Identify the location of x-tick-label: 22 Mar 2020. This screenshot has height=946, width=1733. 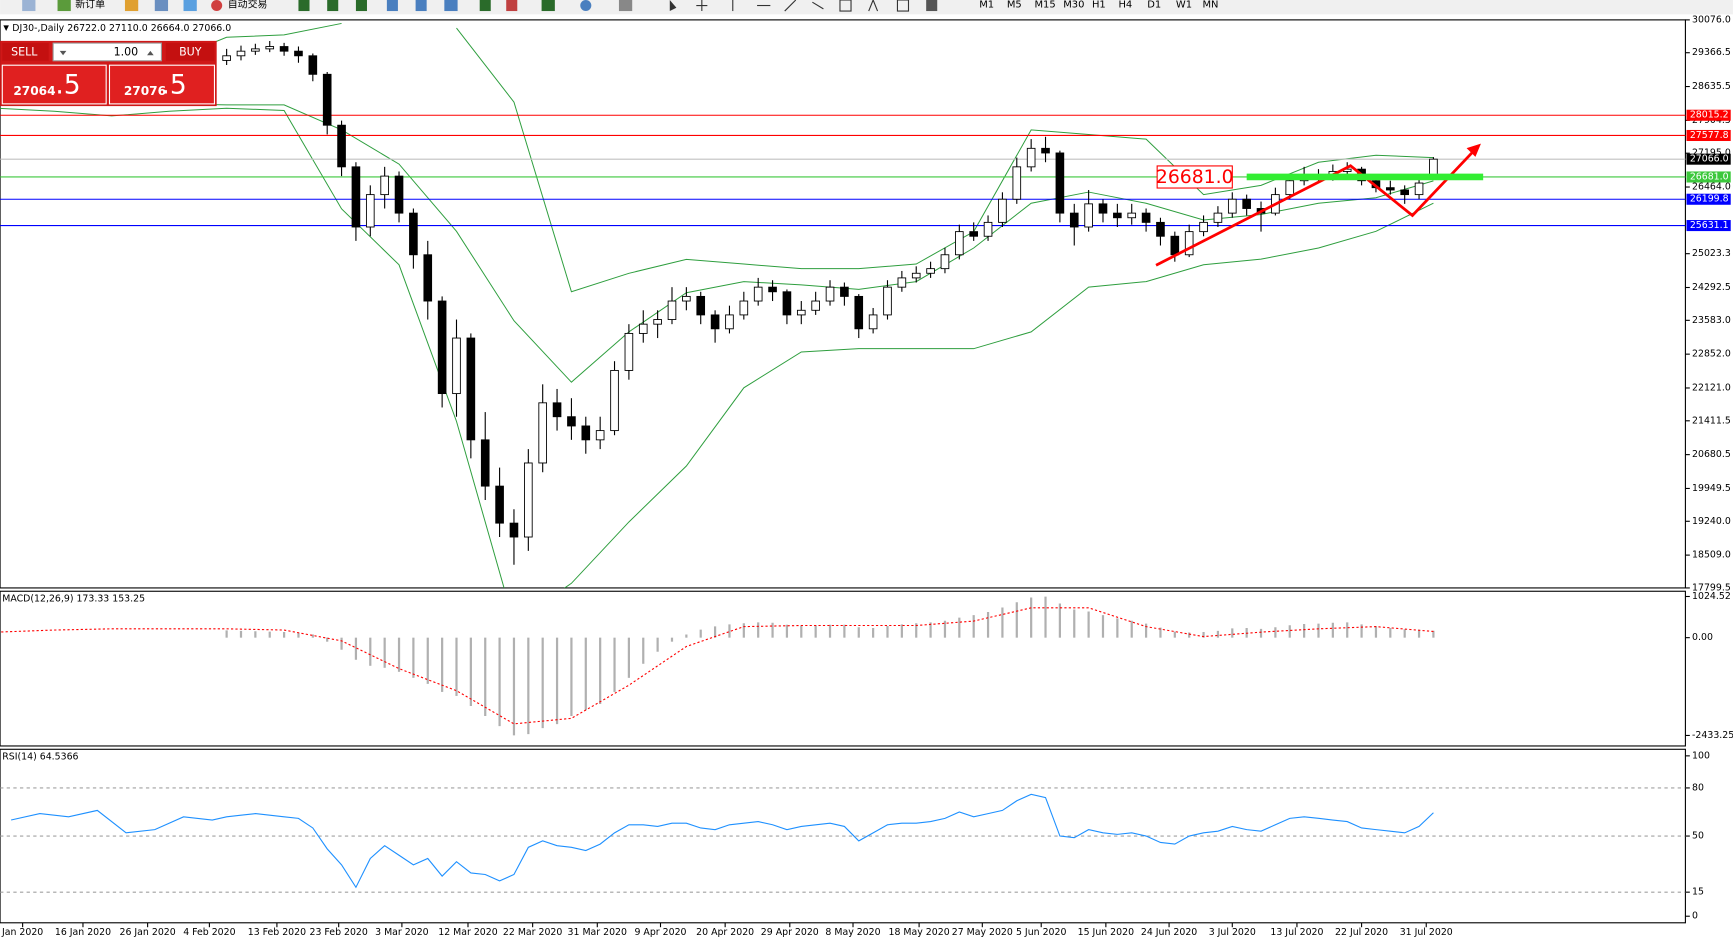
(532, 932).